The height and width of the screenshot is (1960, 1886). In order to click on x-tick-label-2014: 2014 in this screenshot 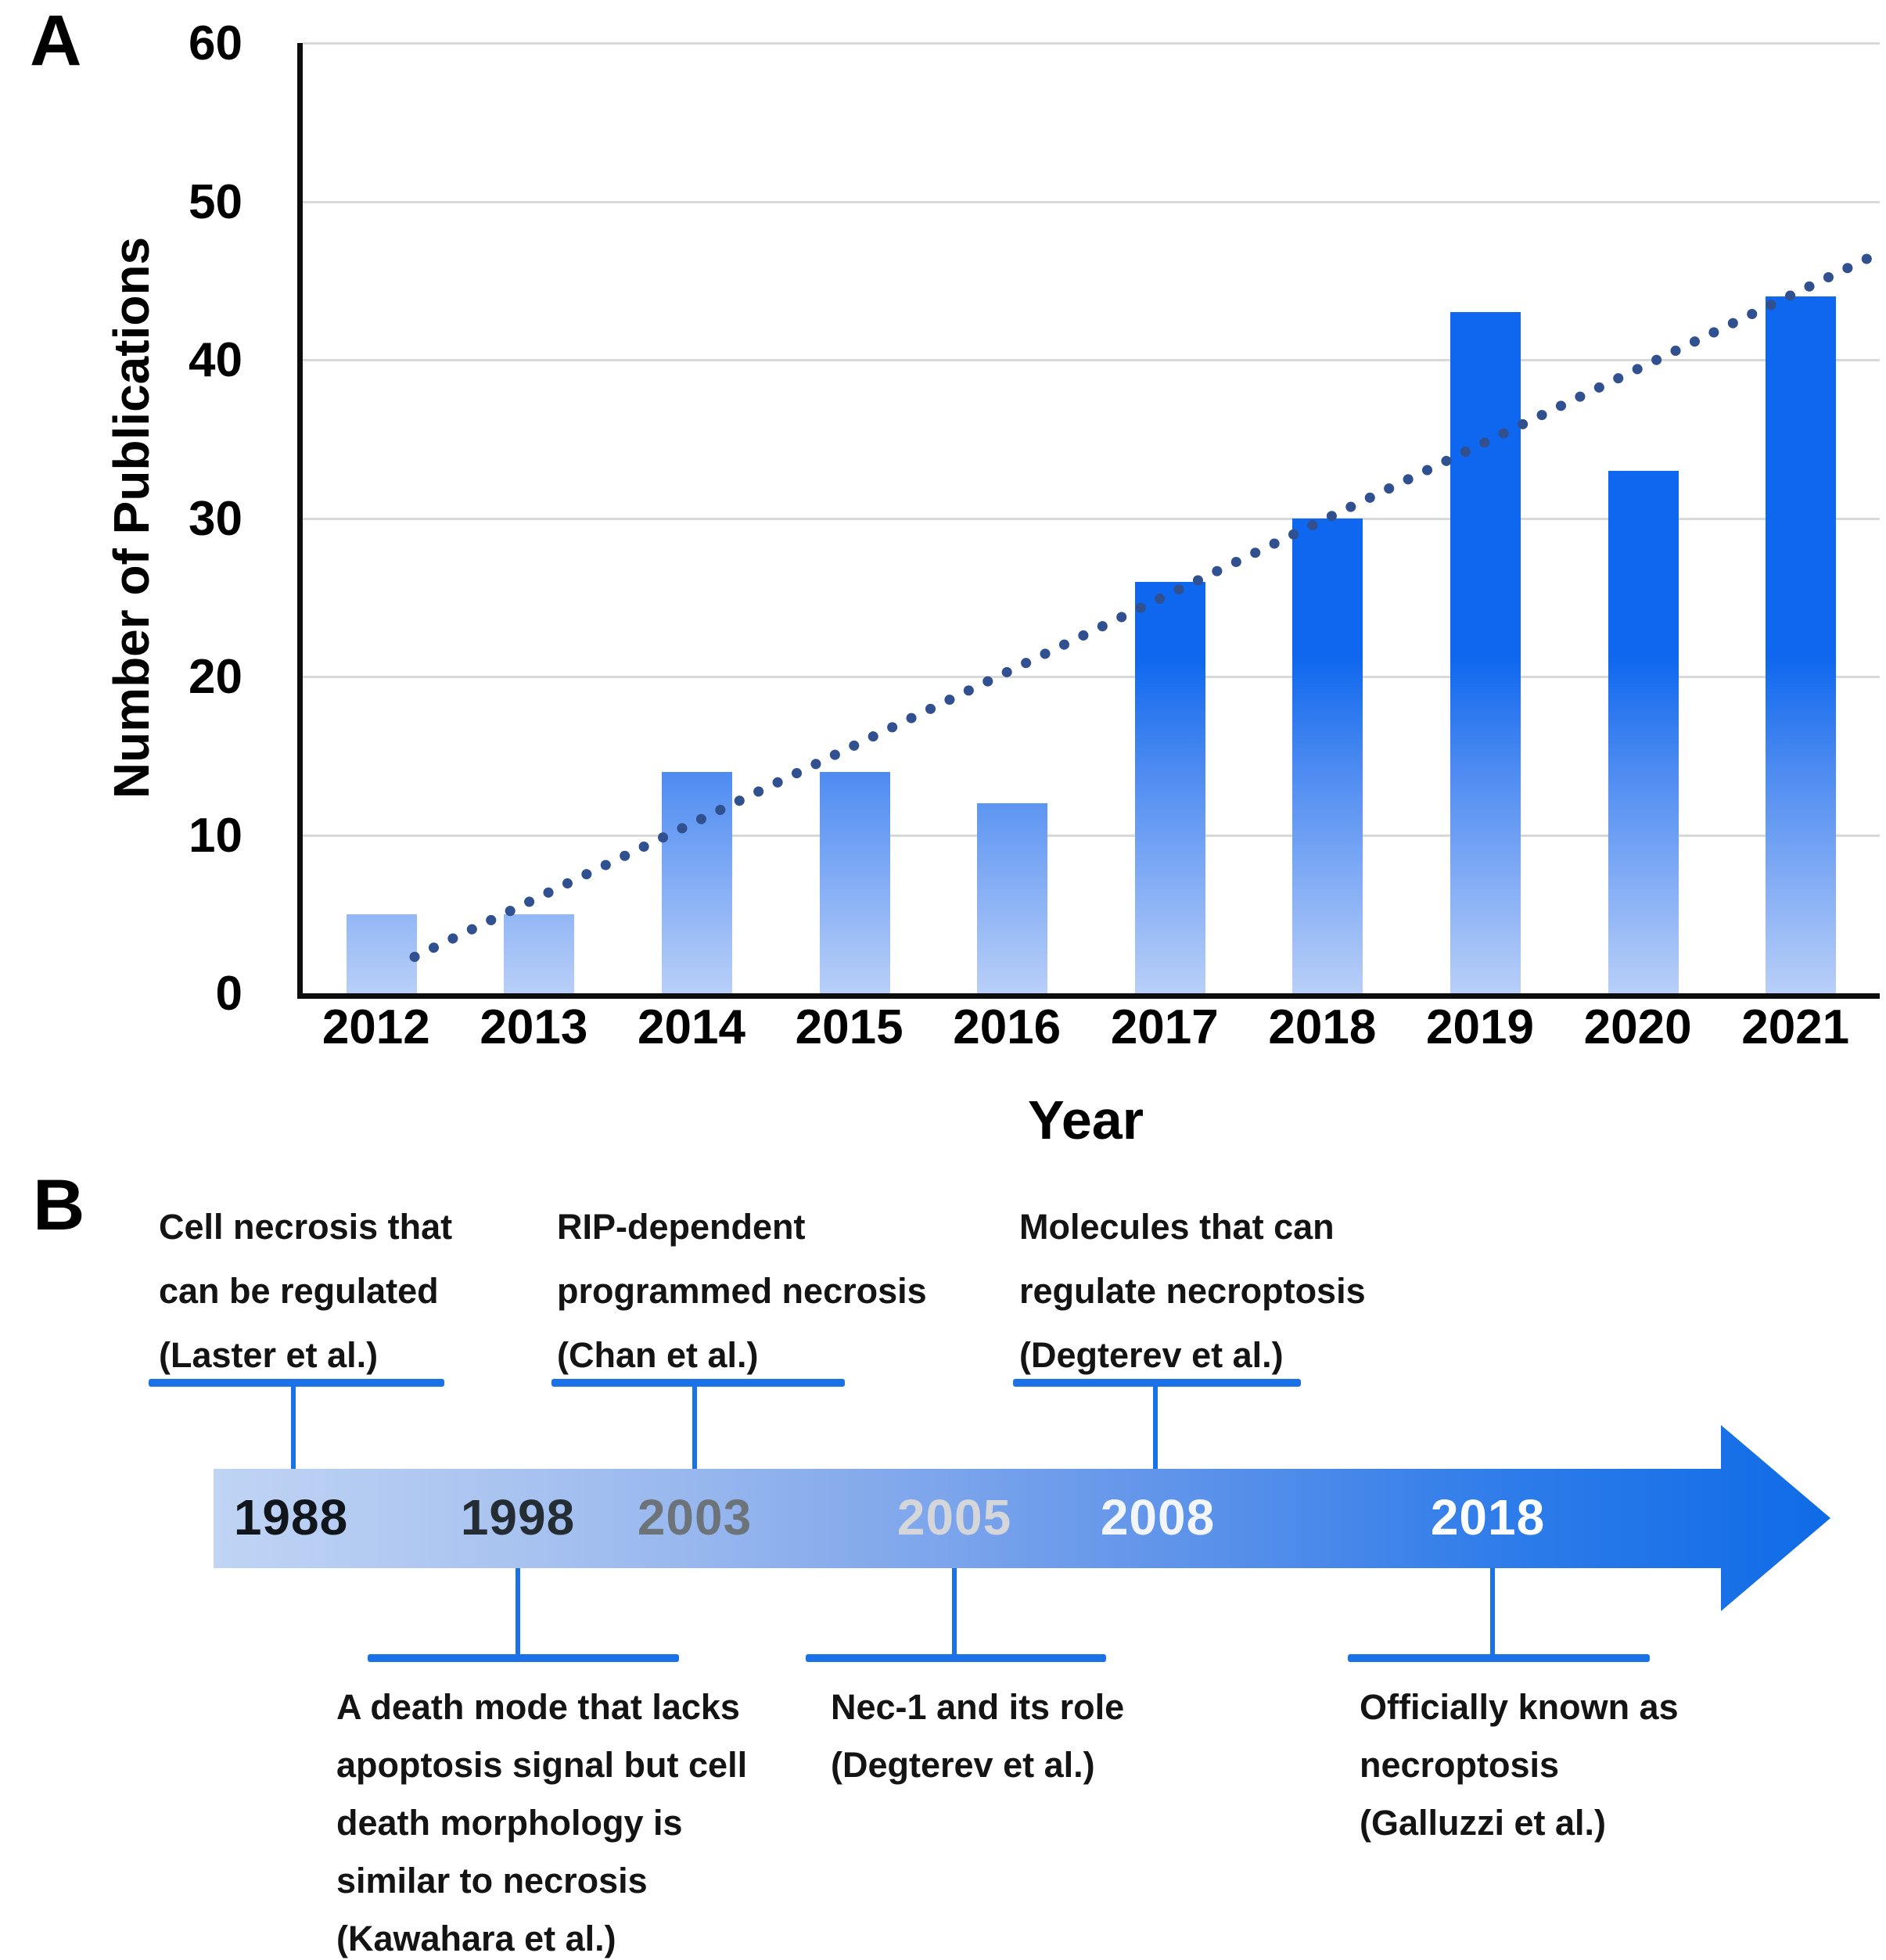, I will do `click(691, 1027)`.